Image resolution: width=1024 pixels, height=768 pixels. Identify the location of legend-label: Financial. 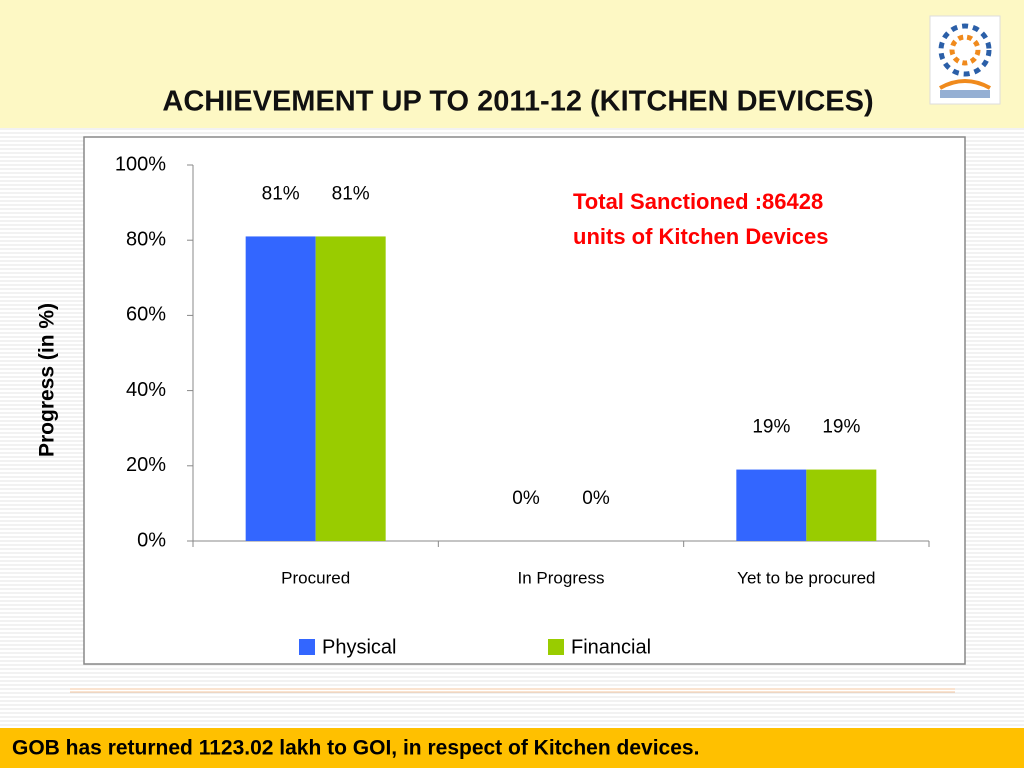
(611, 647).